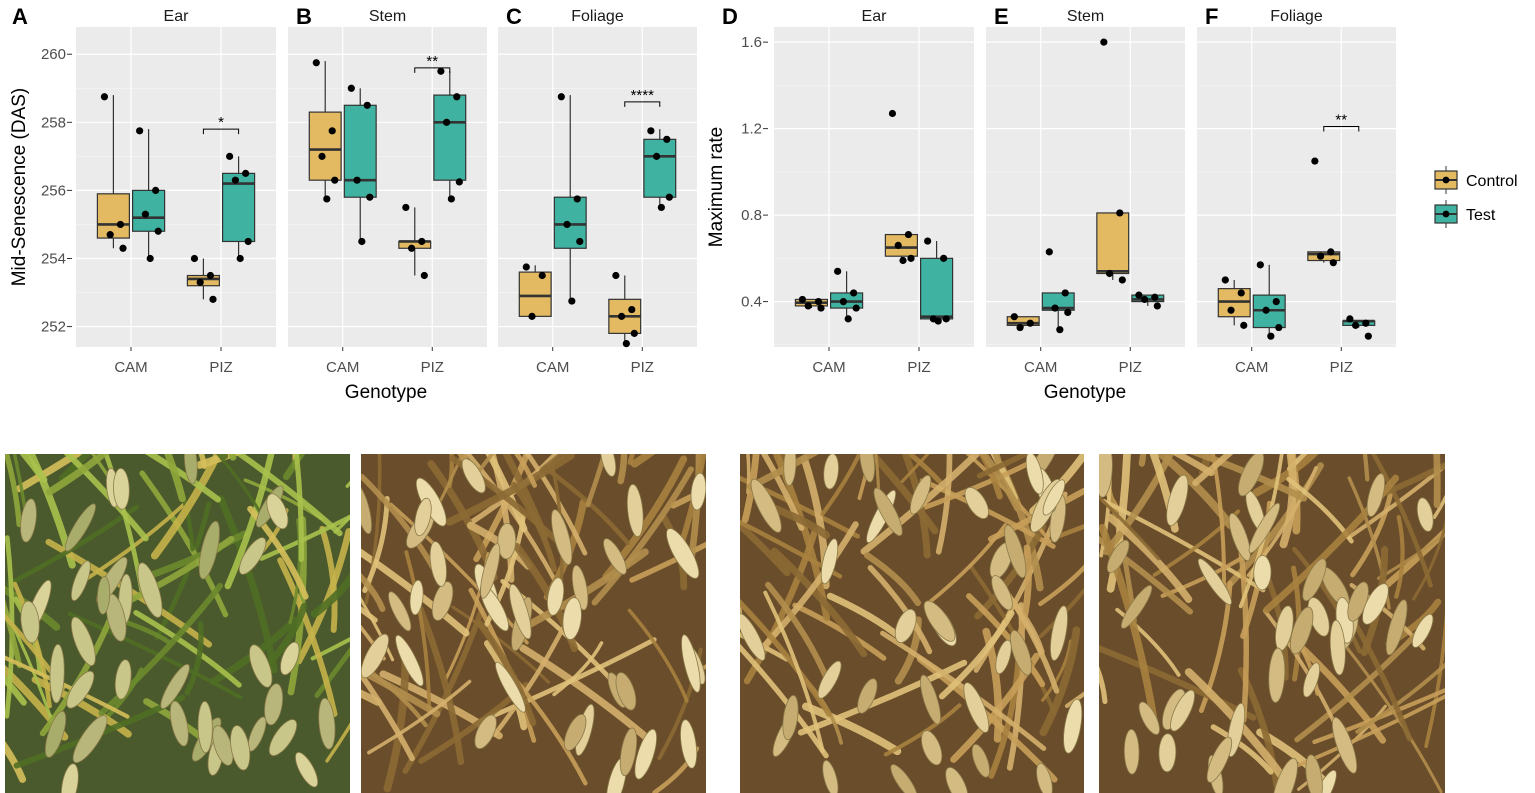 This screenshot has width=1535, height=793. I want to click on panel-letter-e: E, so click(1001, 16).